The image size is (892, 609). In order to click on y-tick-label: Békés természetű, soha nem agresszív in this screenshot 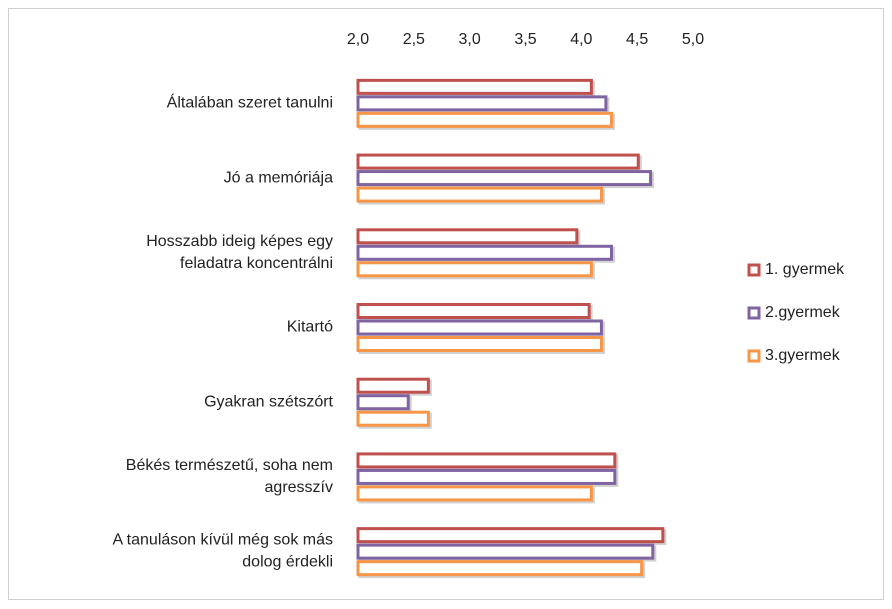, I will do `click(229, 476)`.